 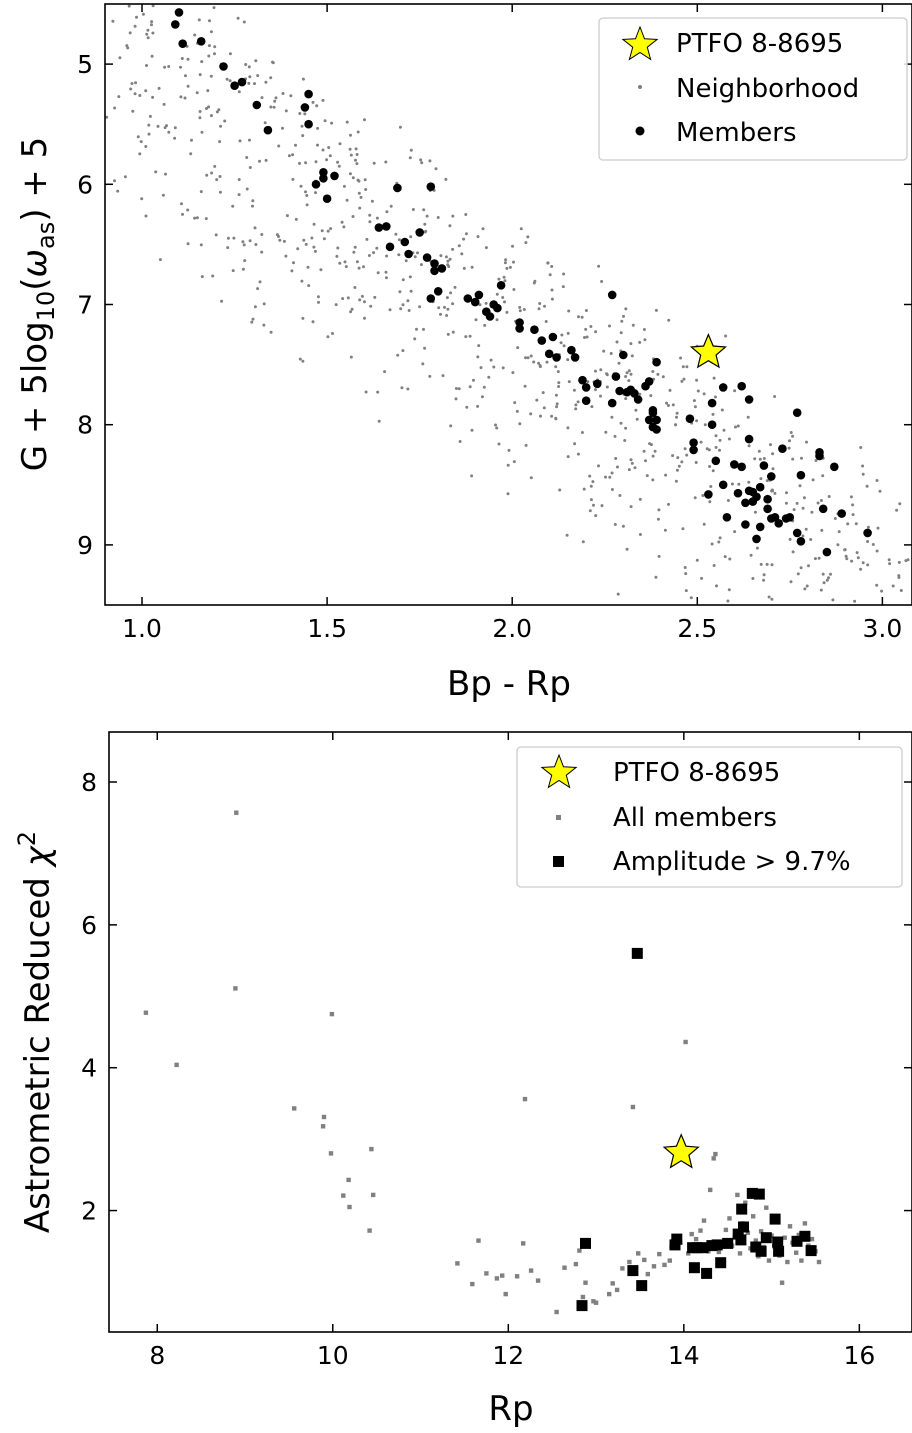 What do you see at coordinates (89, 782) in the screenshot?
I see `y-tick-label: 8` at bounding box center [89, 782].